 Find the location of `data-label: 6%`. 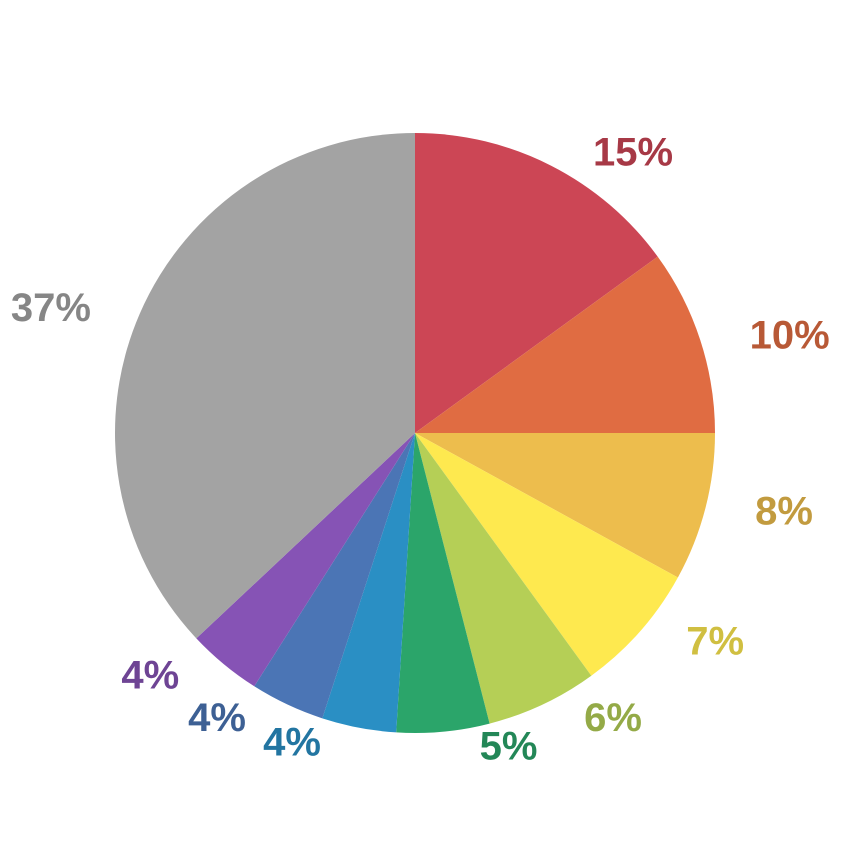

data-label: 6% is located at coordinates (613, 718).